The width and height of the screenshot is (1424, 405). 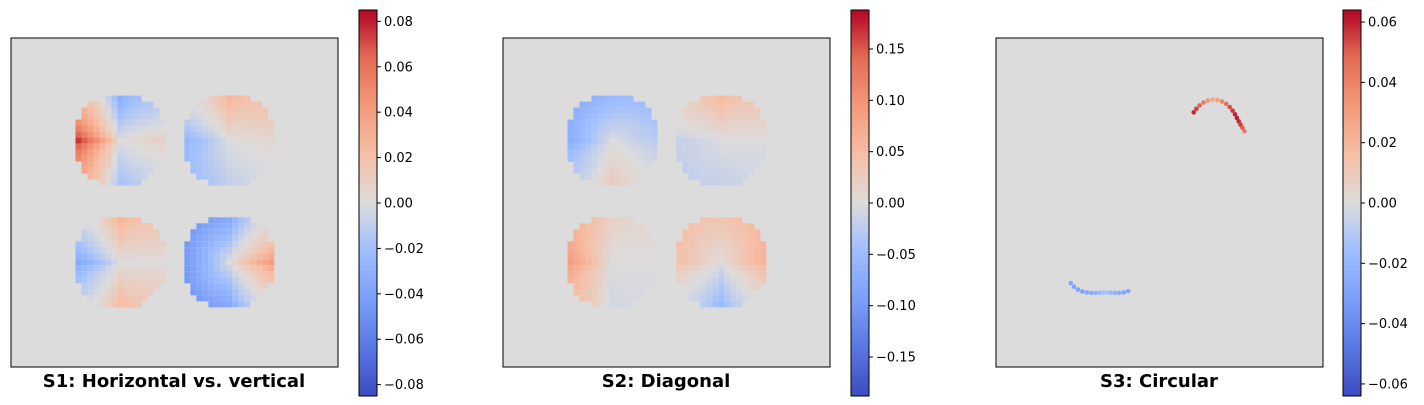 I want to click on colorbar-tick-label: −0.10, so click(x=896, y=306).